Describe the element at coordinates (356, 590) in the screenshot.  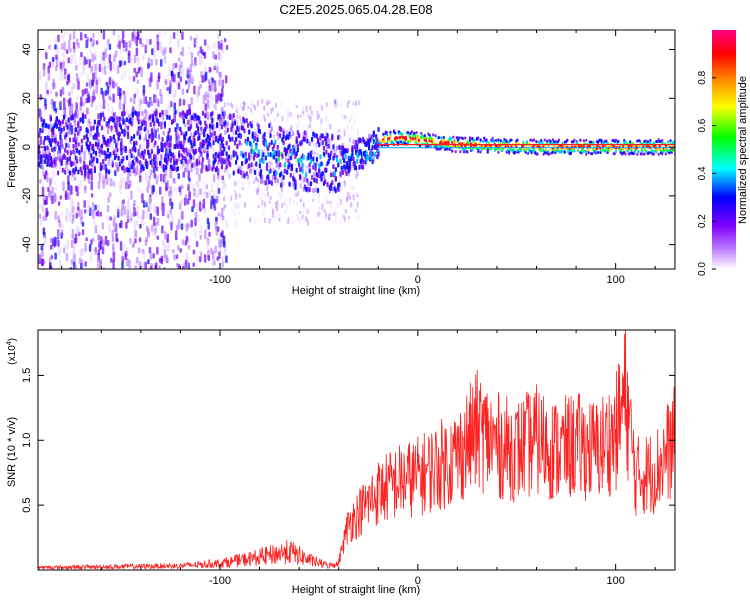
I see `snr-xlabel: Height of straight line (km)` at that location.